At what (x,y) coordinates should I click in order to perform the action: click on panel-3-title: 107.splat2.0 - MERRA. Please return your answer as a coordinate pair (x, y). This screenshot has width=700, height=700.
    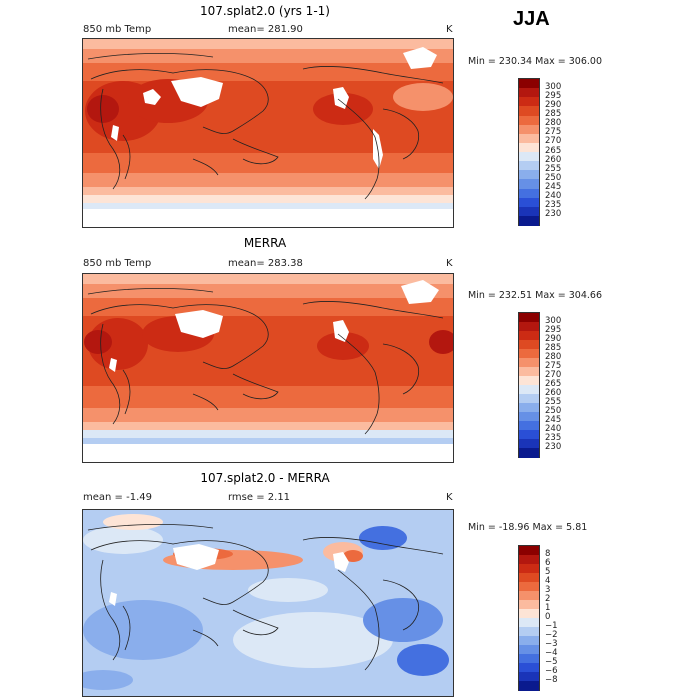
    Looking at the image, I should click on (265, 478).